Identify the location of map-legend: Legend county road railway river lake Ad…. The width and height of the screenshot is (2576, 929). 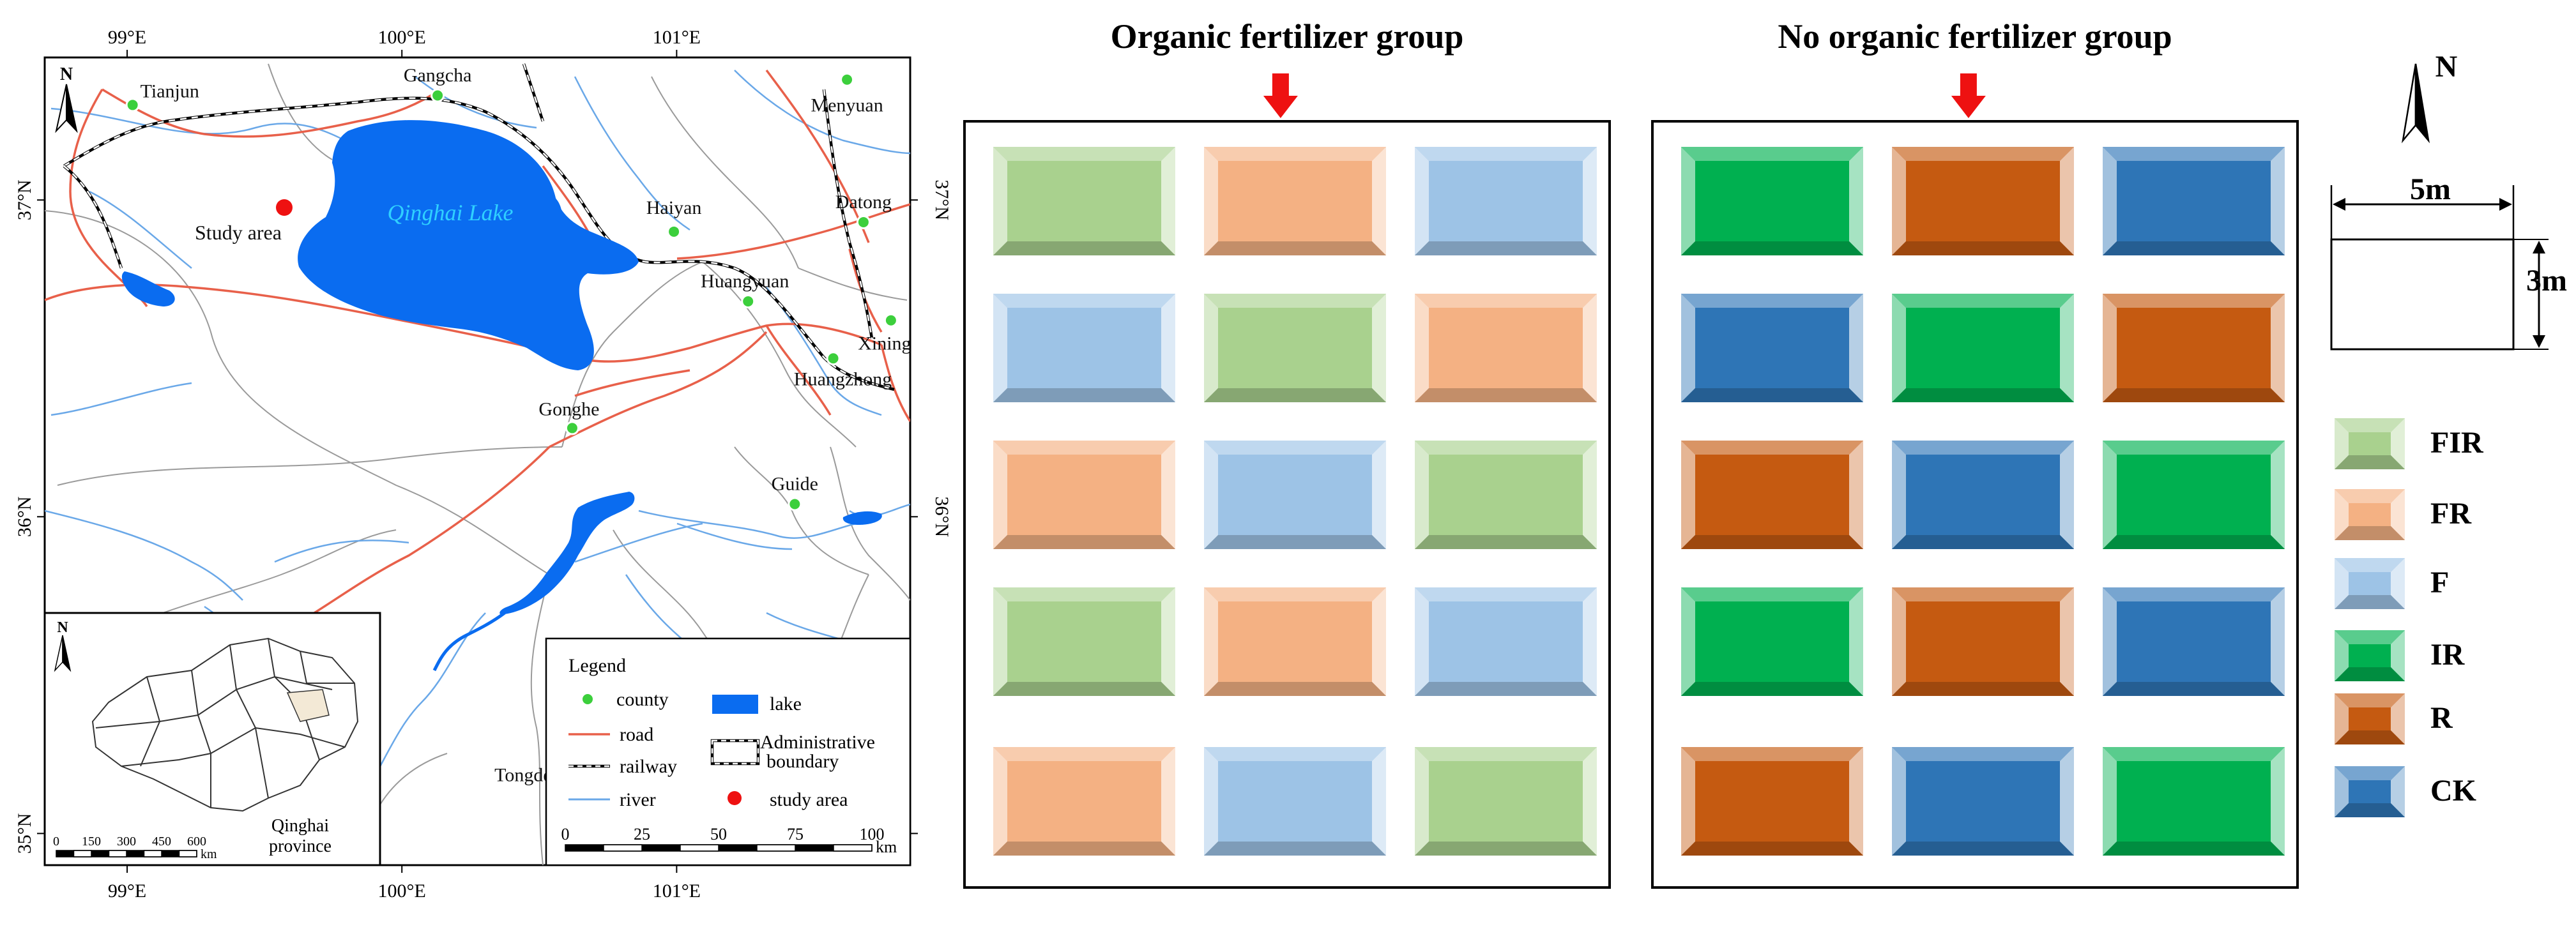
(728, 751).